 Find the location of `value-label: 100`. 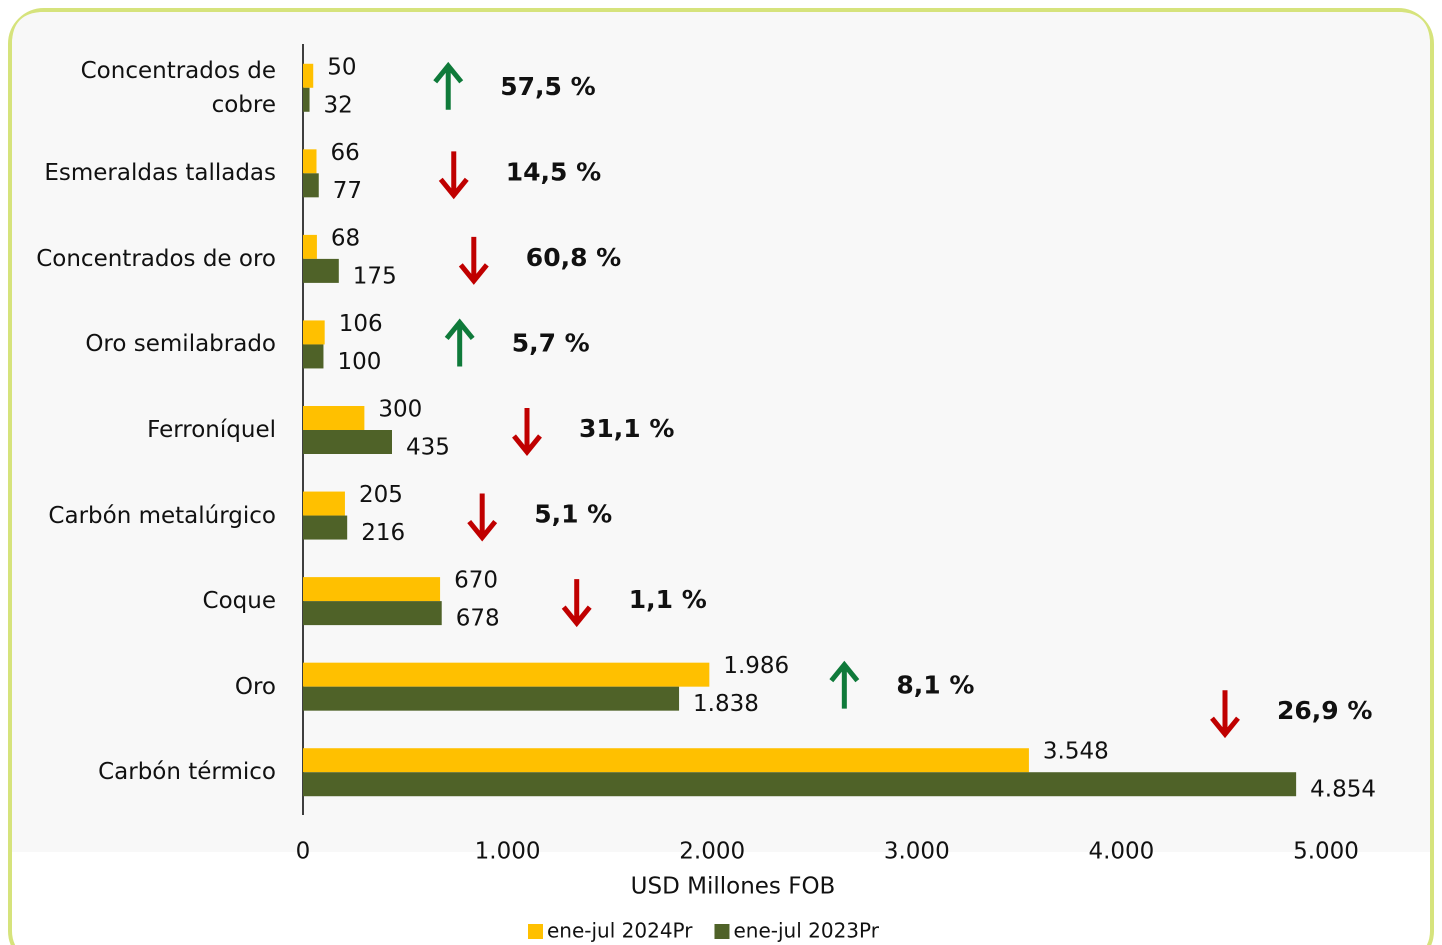

value-label: 100 is located at coordinates (359, 362).